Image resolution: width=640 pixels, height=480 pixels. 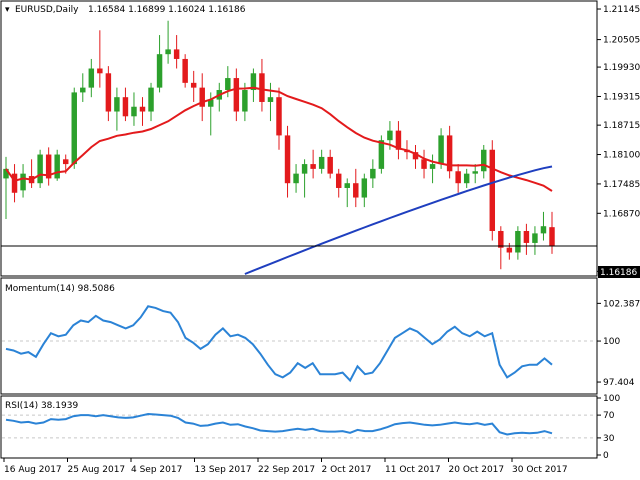 I want to click on momentum-tick-label: 102.3873, so click(x=621, y=304).